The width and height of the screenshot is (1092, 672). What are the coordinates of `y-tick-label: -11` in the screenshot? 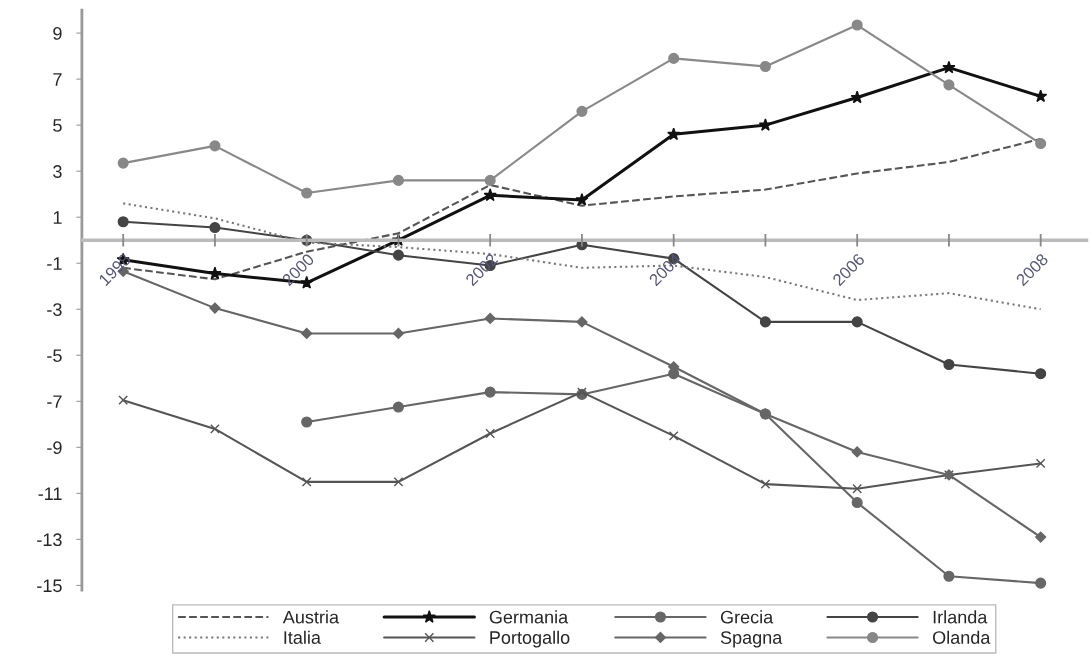 It's located at (50, 493).